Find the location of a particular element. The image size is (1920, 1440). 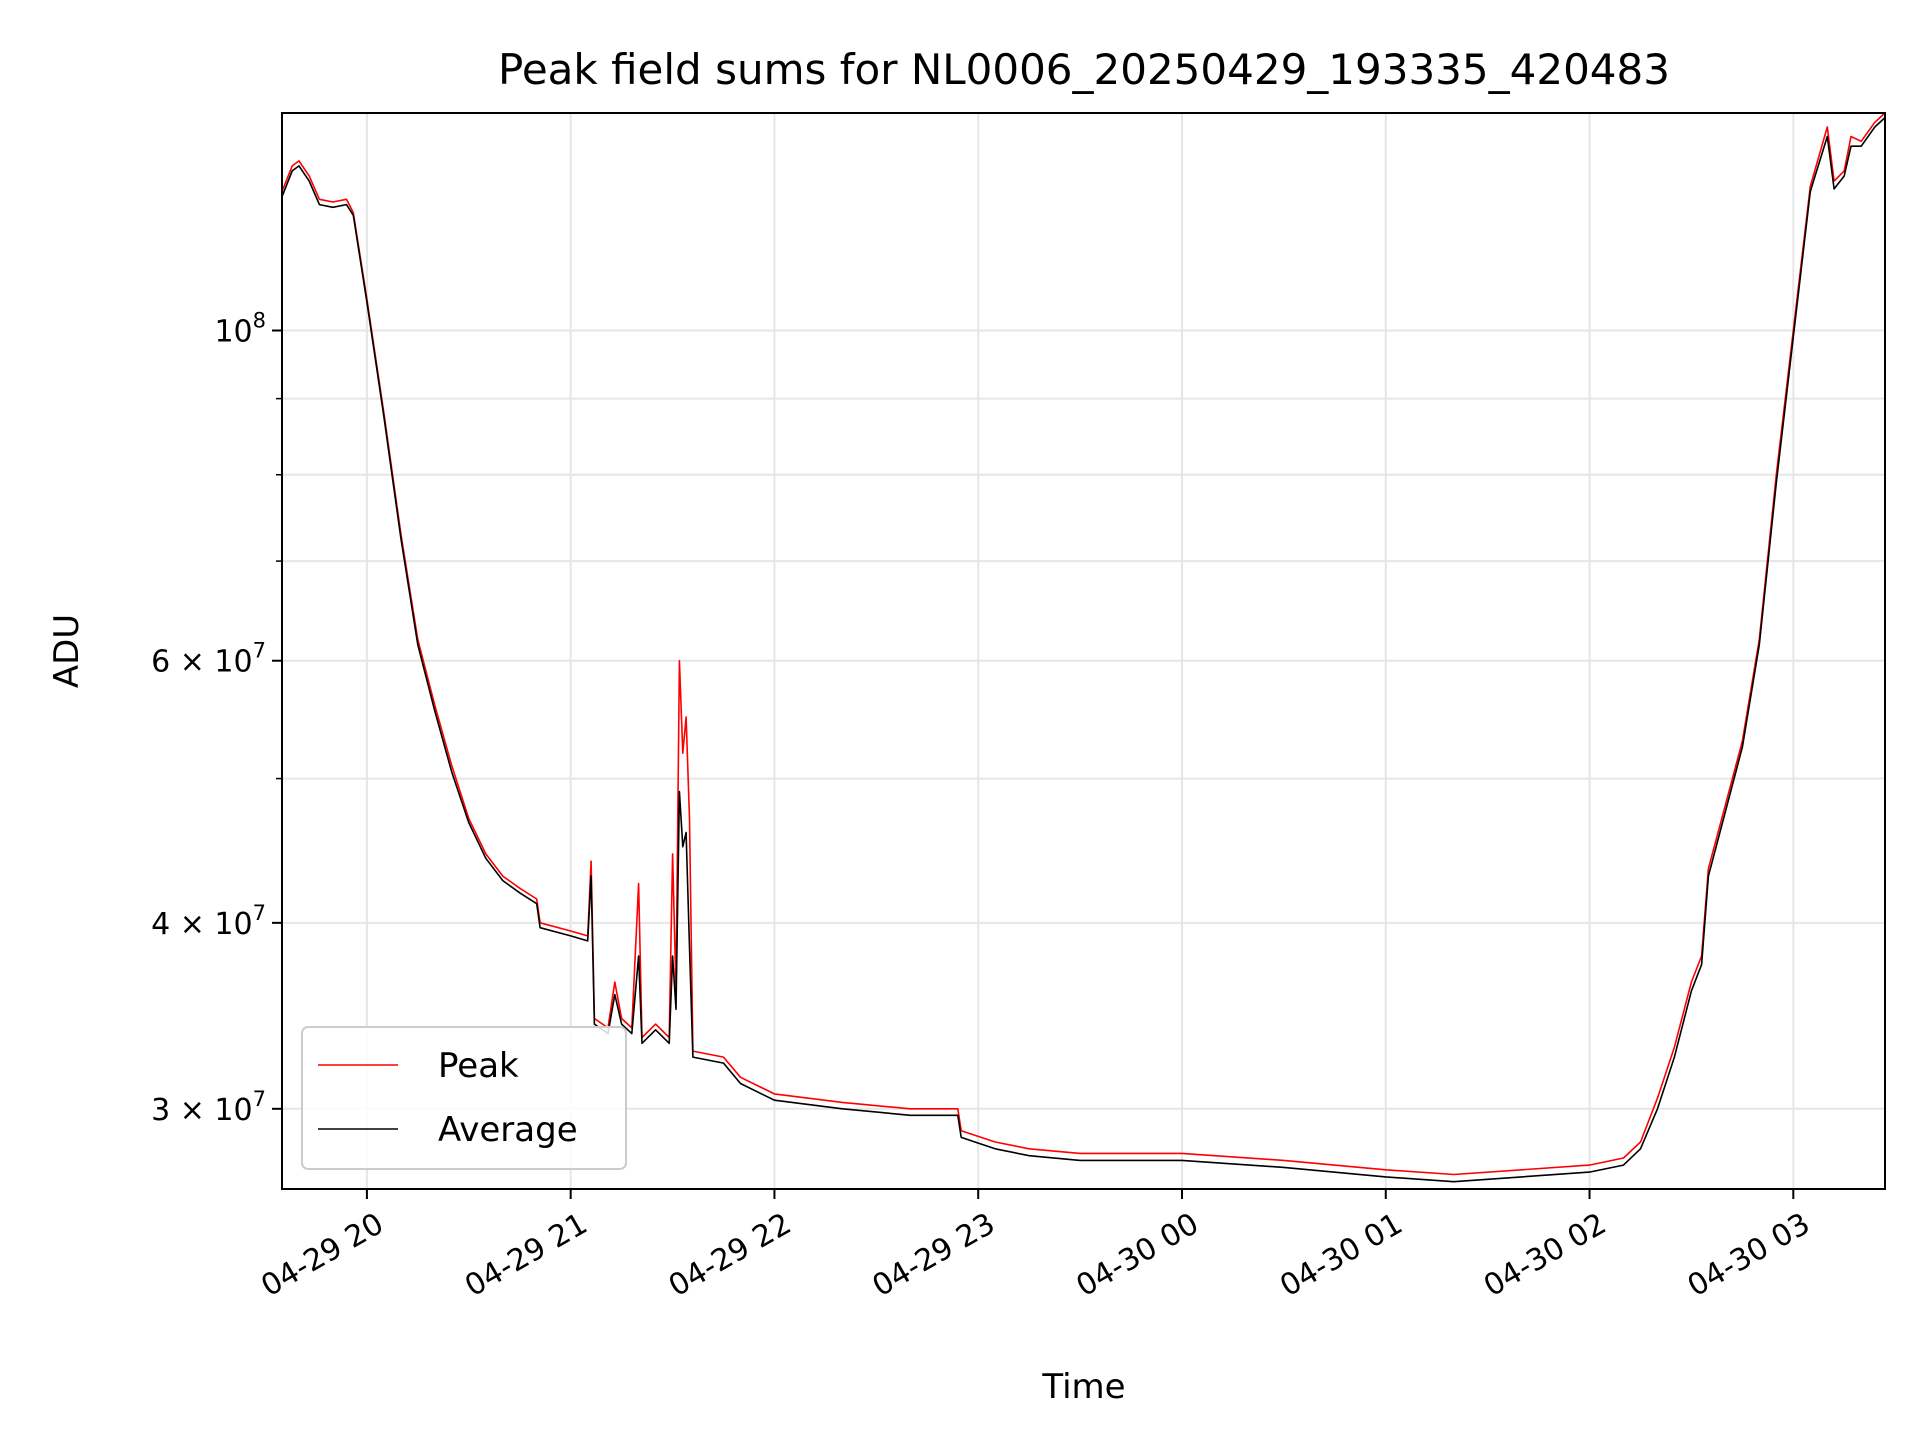

y-tick-label: 6 × 107 is located at coordinates (208, 659).